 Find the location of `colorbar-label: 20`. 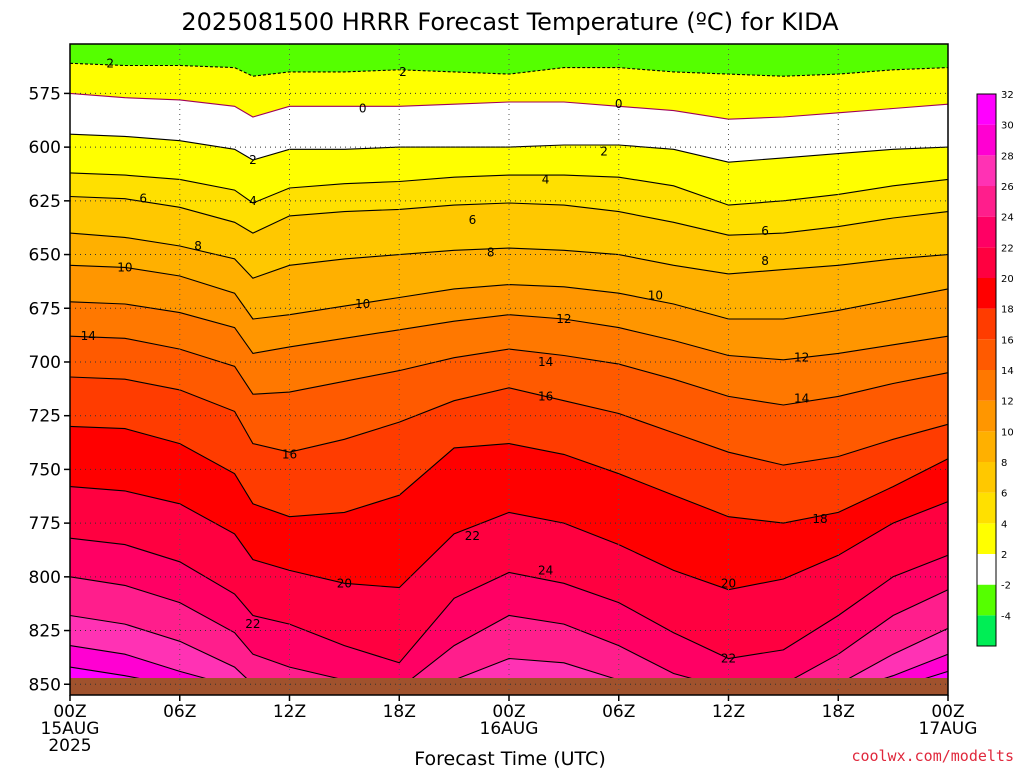

colorbar-label: 20 is located at coordinates (1007, 279).